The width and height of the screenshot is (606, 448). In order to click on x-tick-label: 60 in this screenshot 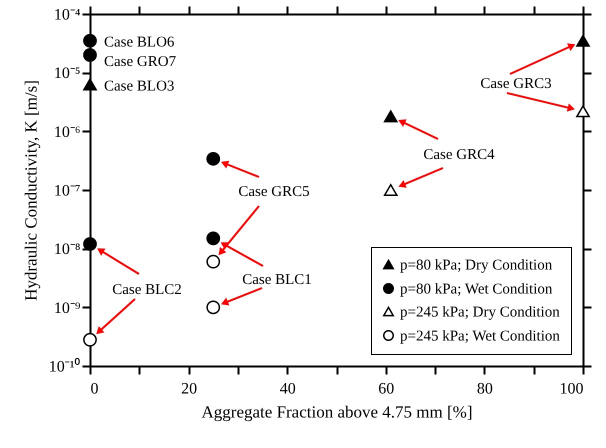, I will do `click(386, 389)`.